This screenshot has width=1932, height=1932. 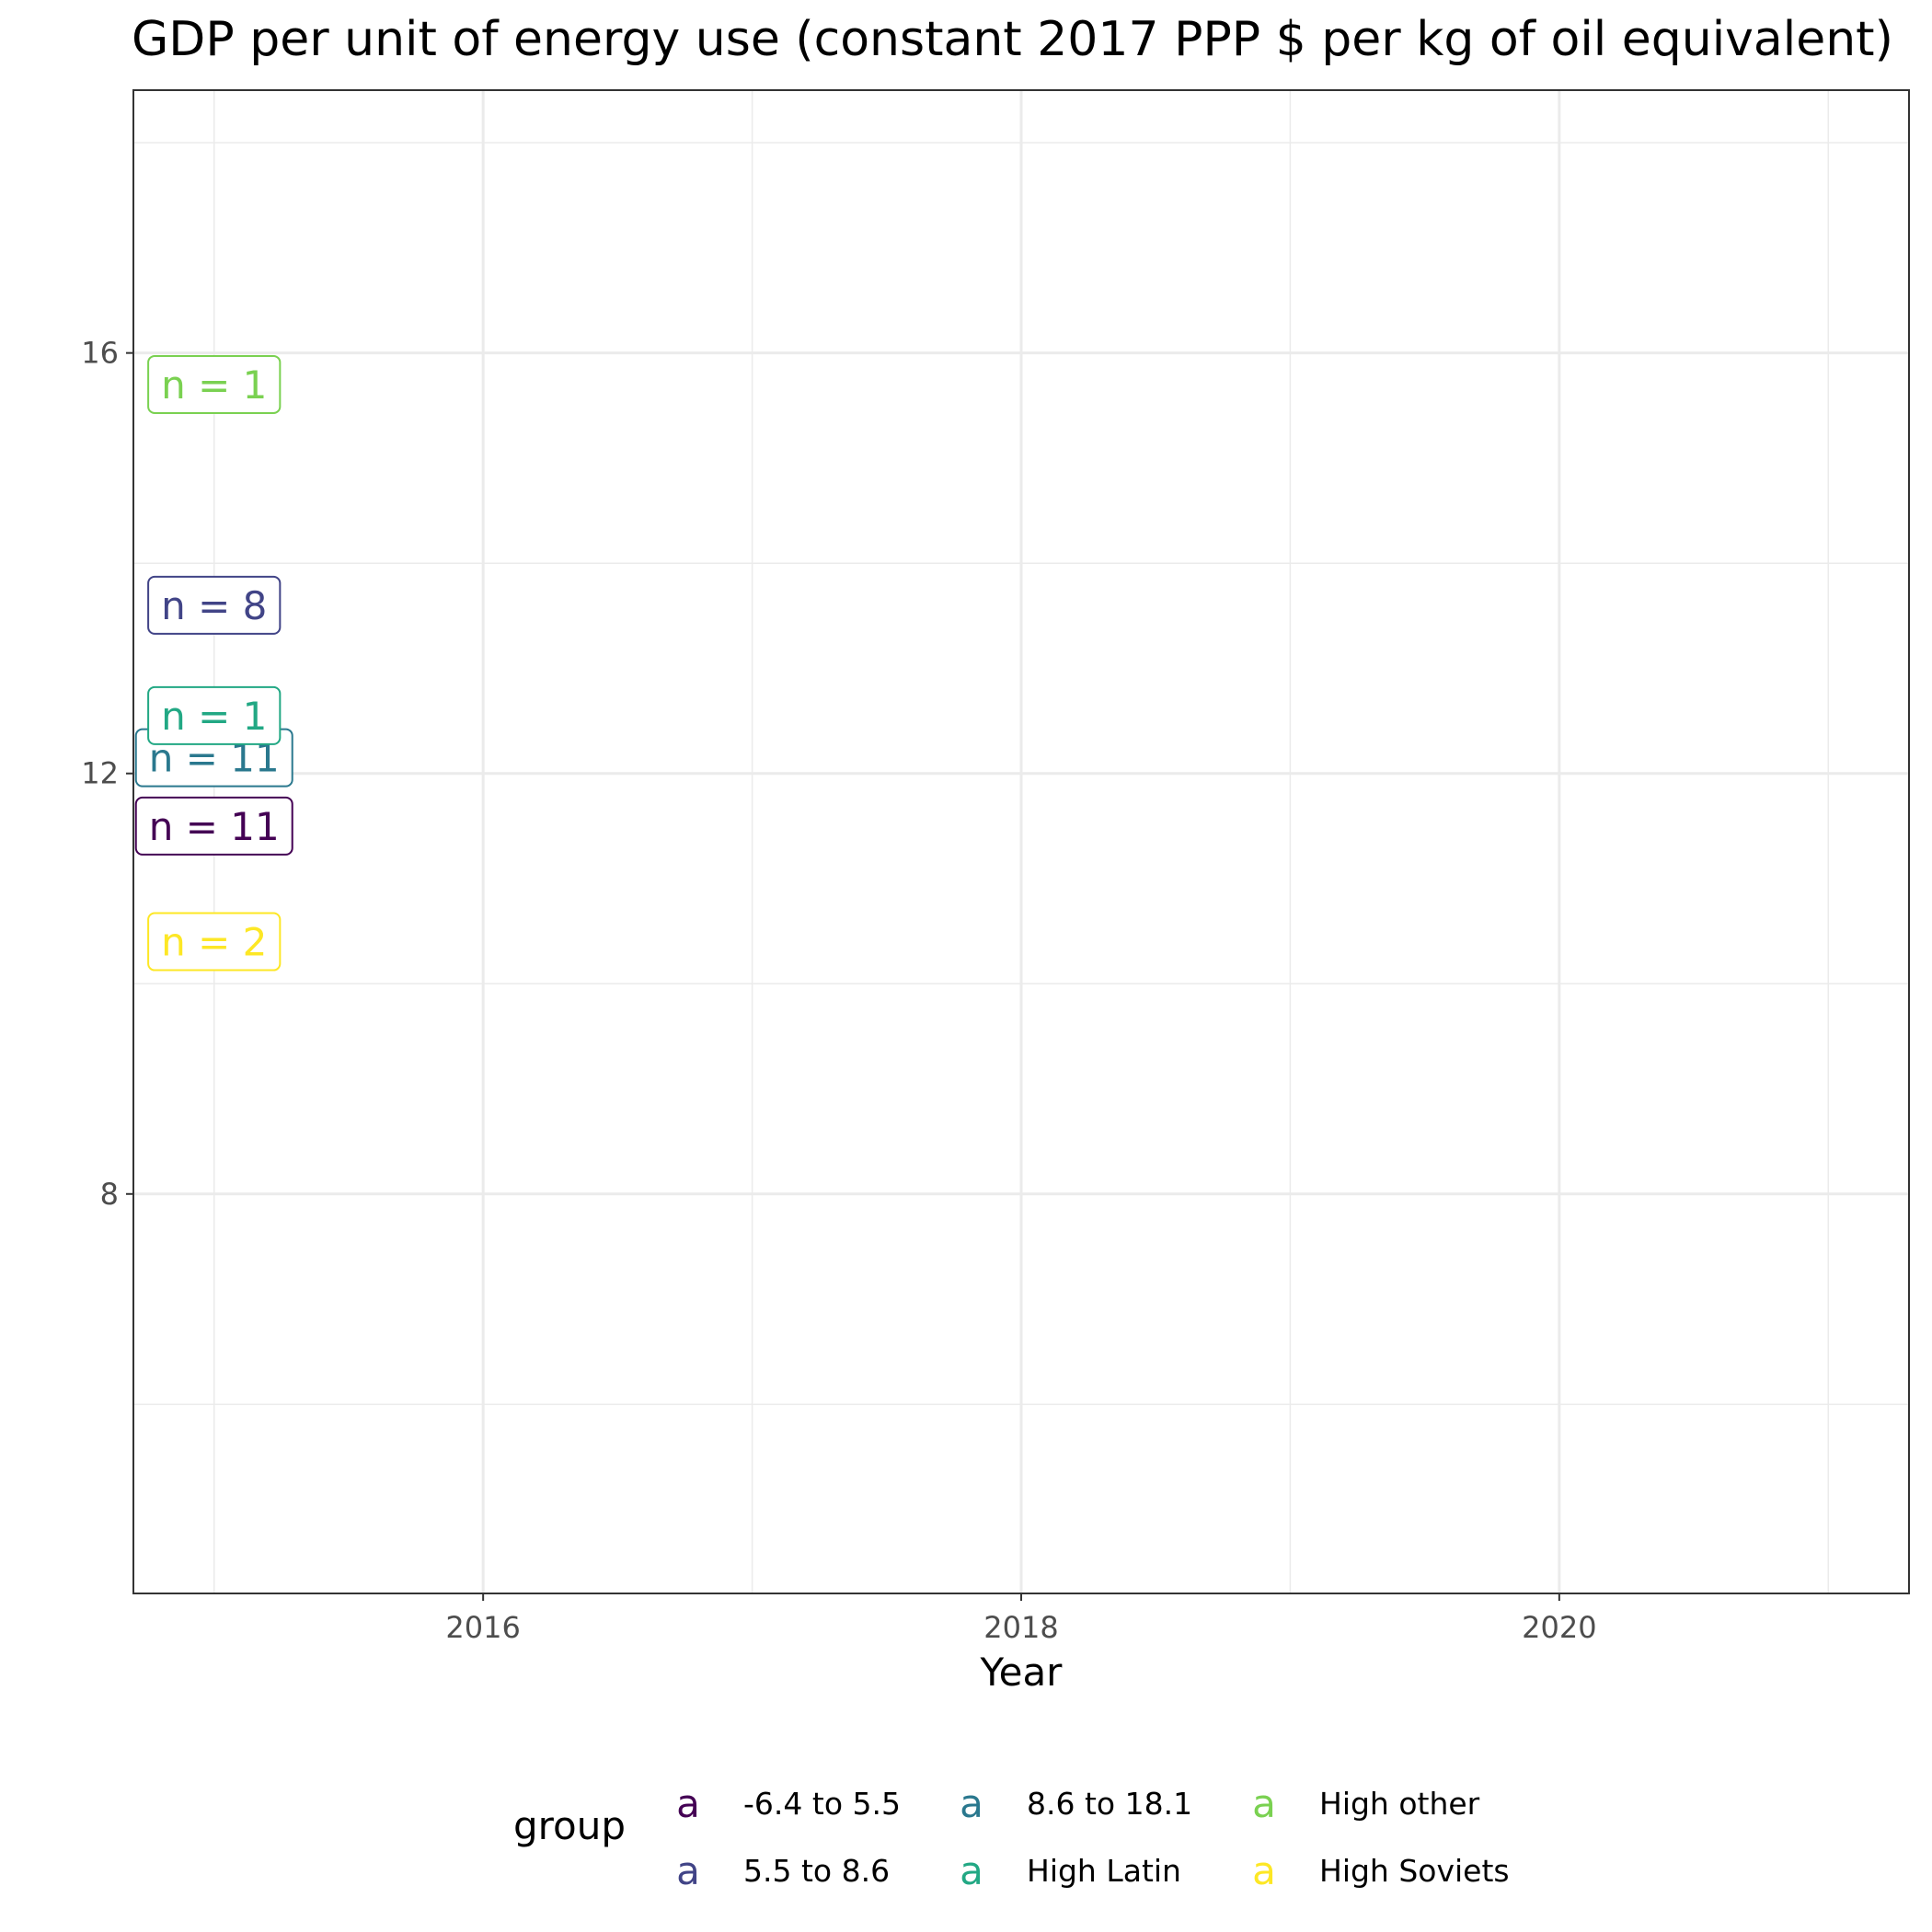 I want to click on data-label-text: n = 8, so click(x=214, y=605).